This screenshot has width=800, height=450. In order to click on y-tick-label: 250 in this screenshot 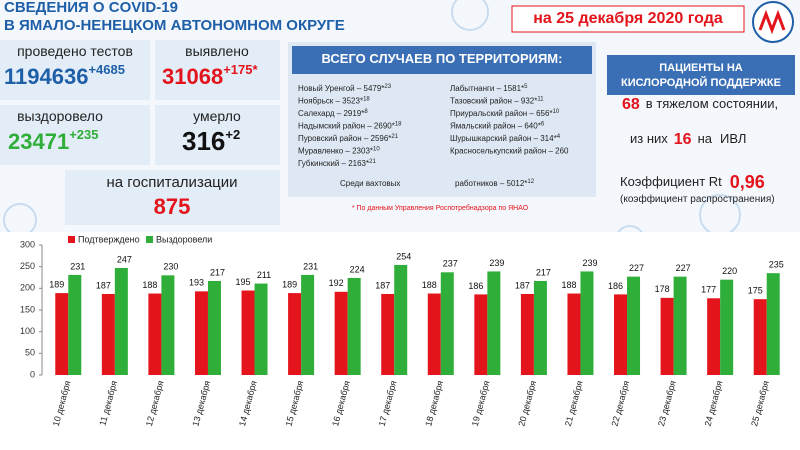, I will do `click(27, 266)`.